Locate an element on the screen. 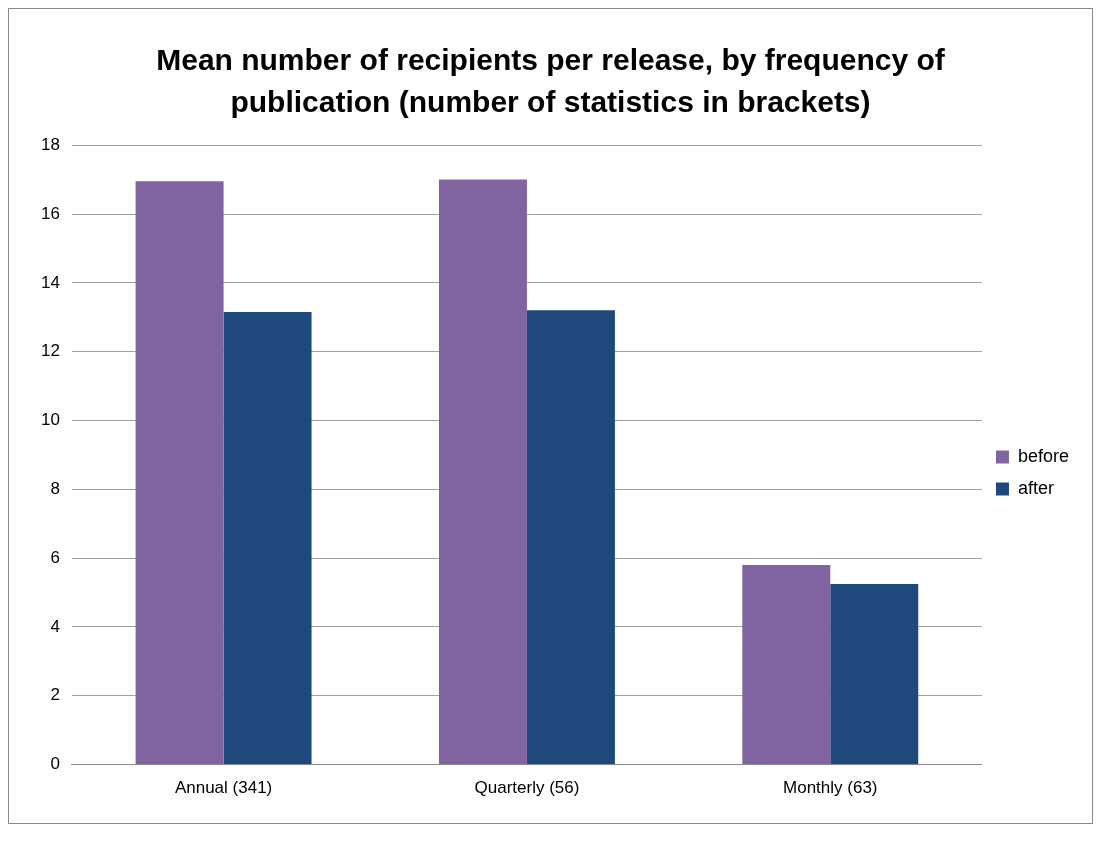  y-tick-label: 16 is located at coordinates (50, 213).